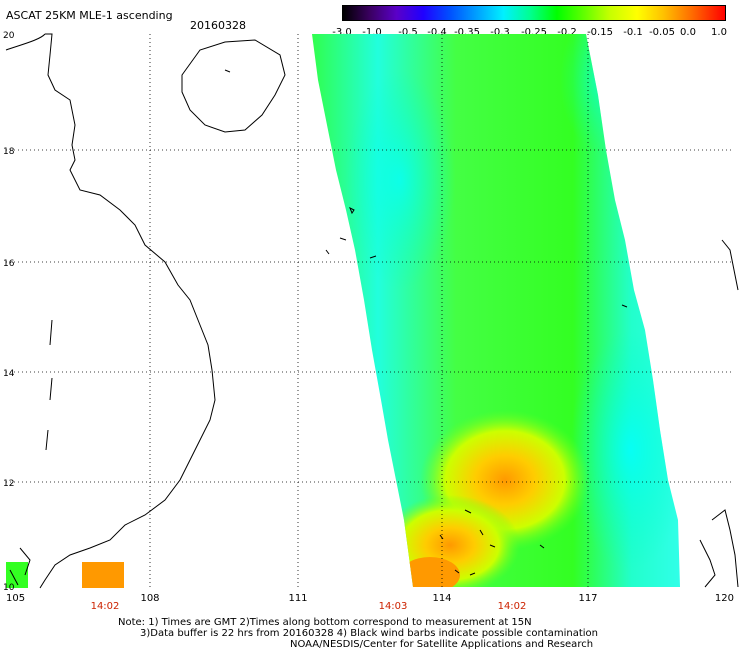  Describe the element at coordinates (9, 152) in the screenshot. I see `lat-label: 18` at that location.